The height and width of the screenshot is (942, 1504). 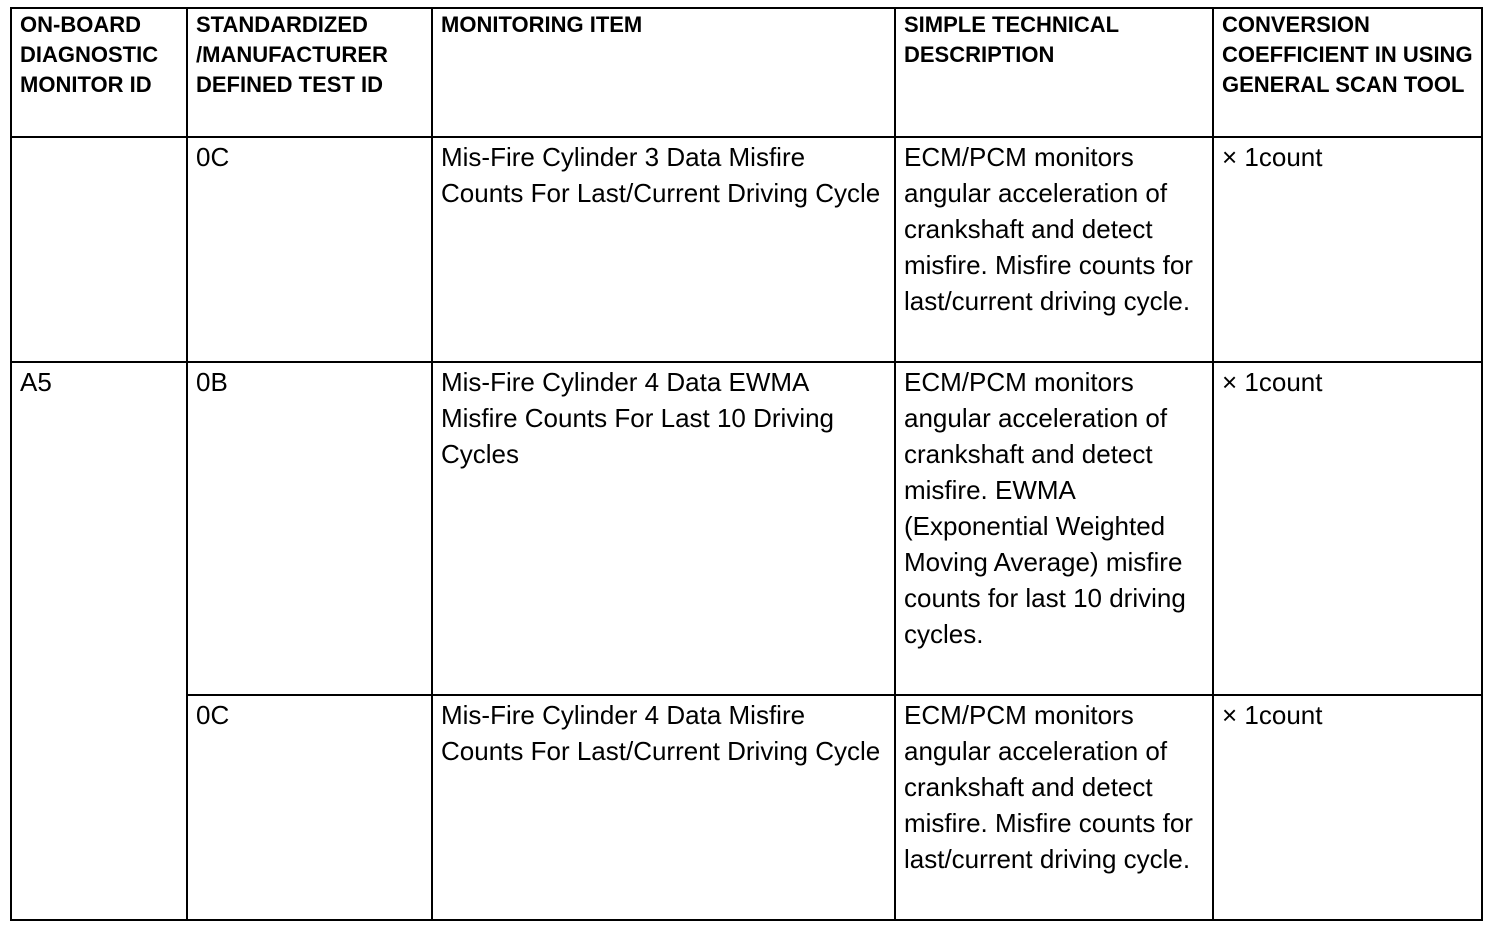 I want to click on cell-monitor-id, so click(x=99, y=249).